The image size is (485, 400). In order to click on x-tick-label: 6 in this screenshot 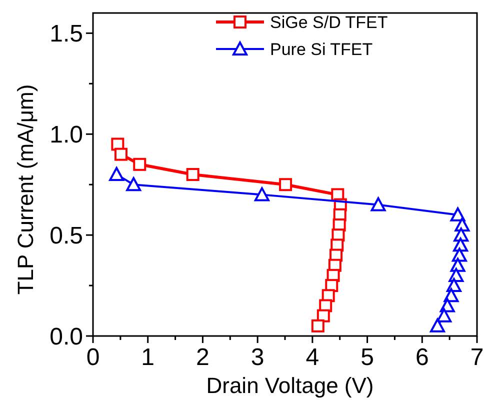, I will do `click(422, 357)`.